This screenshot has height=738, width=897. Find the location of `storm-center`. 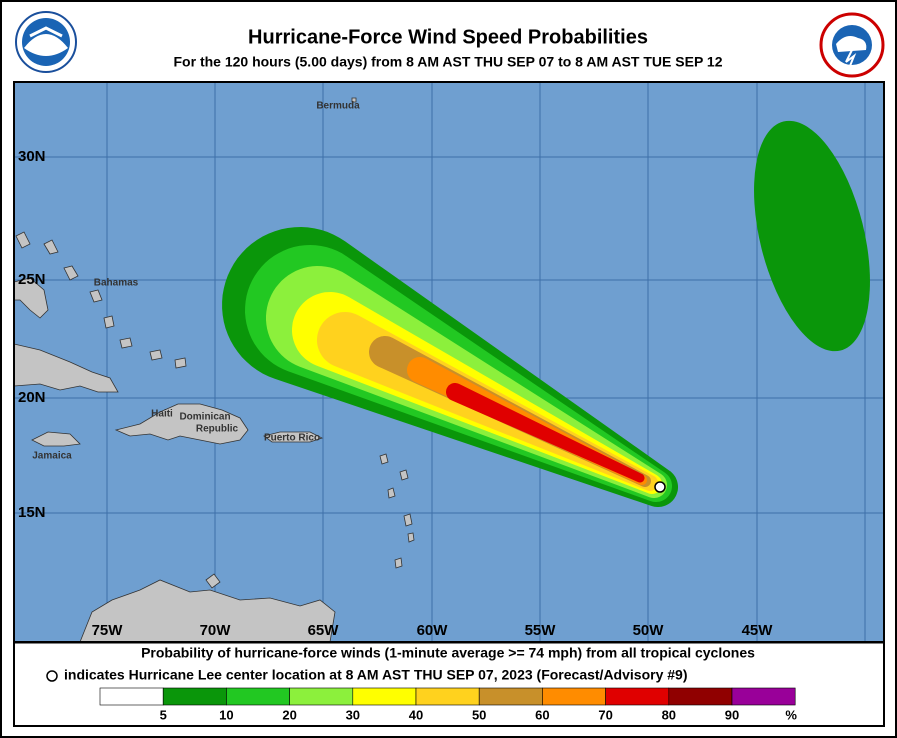

storm-center is located at coordinates (660, 487).